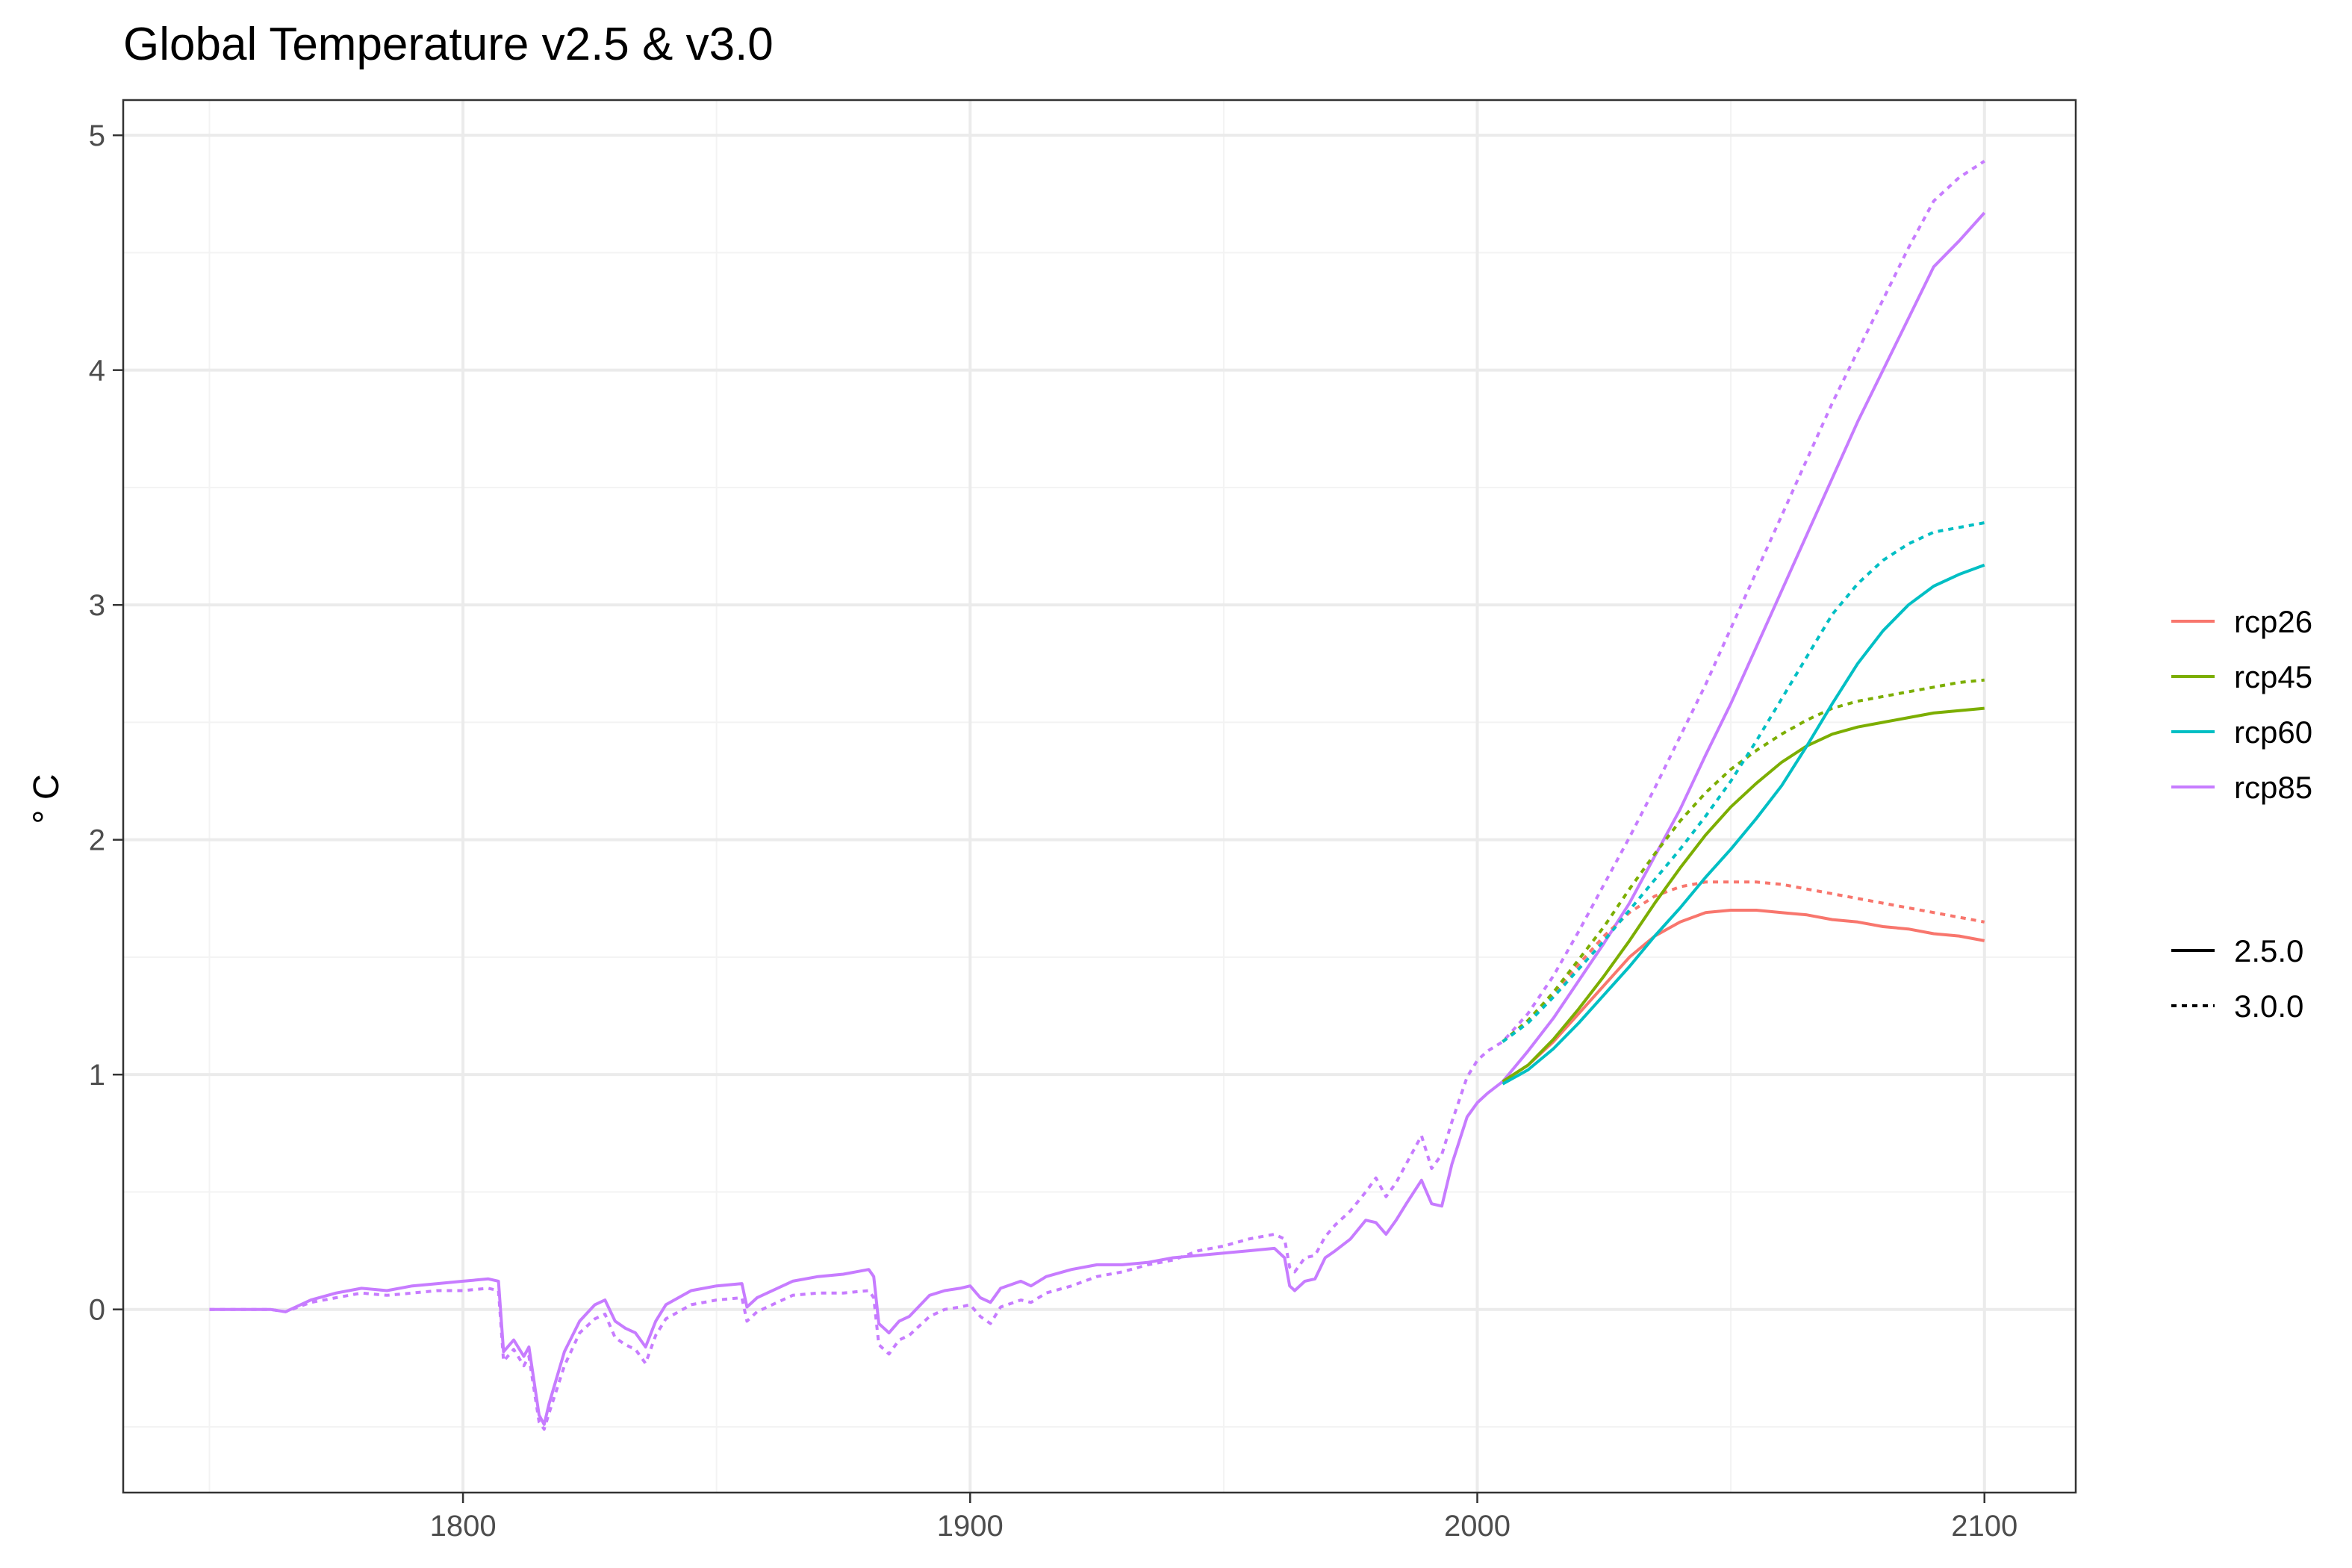 This screenshot has width=2352, height=1568. I want to click on x-tick-label: 1800, so click(463, 1526).